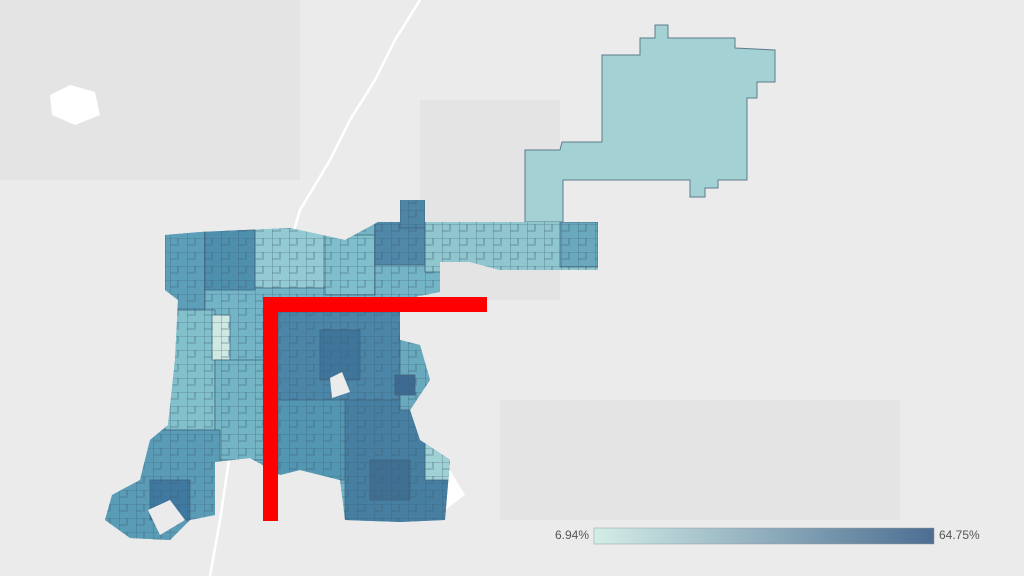 This screenshot has height=576, width=1024. I want to click on legend-bar, so click(764, 536).